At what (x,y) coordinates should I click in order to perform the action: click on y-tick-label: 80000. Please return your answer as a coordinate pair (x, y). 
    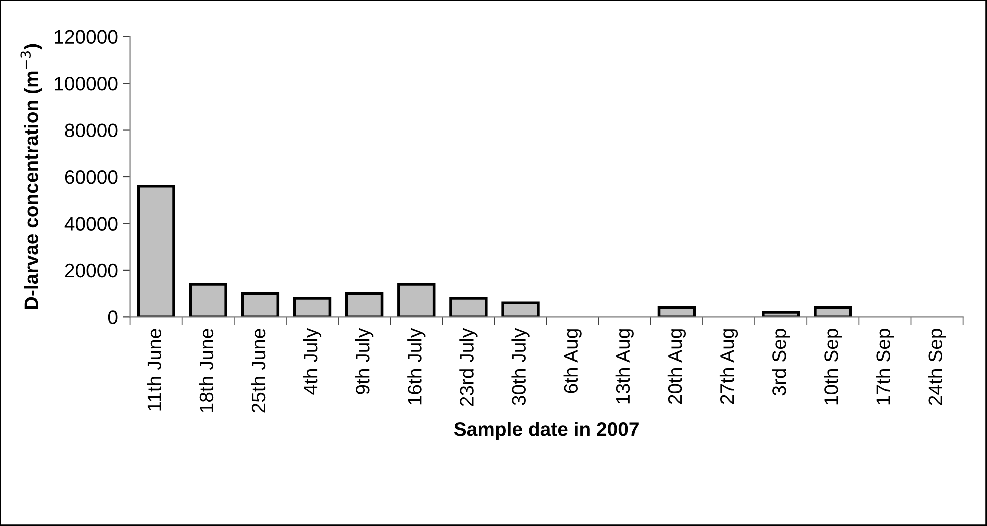
    Looking at the image, I should click on (91, 131).